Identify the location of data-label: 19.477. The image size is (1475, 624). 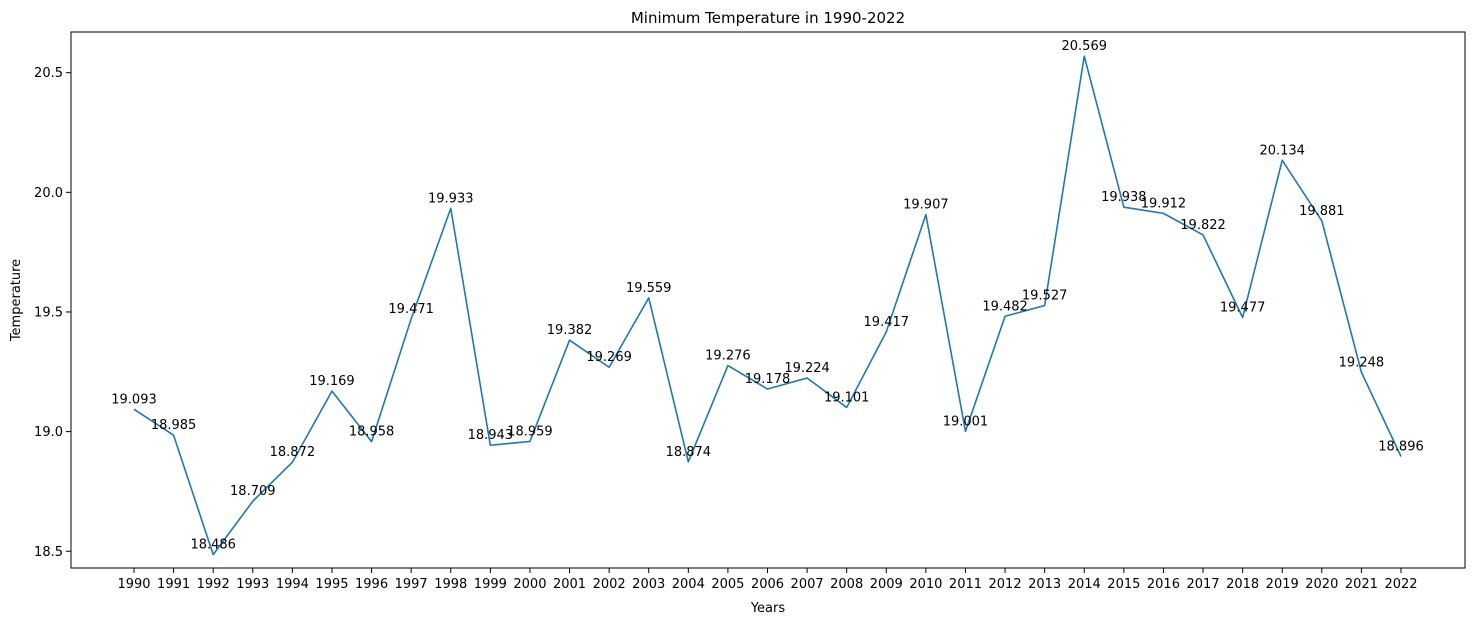
(1243, 307).